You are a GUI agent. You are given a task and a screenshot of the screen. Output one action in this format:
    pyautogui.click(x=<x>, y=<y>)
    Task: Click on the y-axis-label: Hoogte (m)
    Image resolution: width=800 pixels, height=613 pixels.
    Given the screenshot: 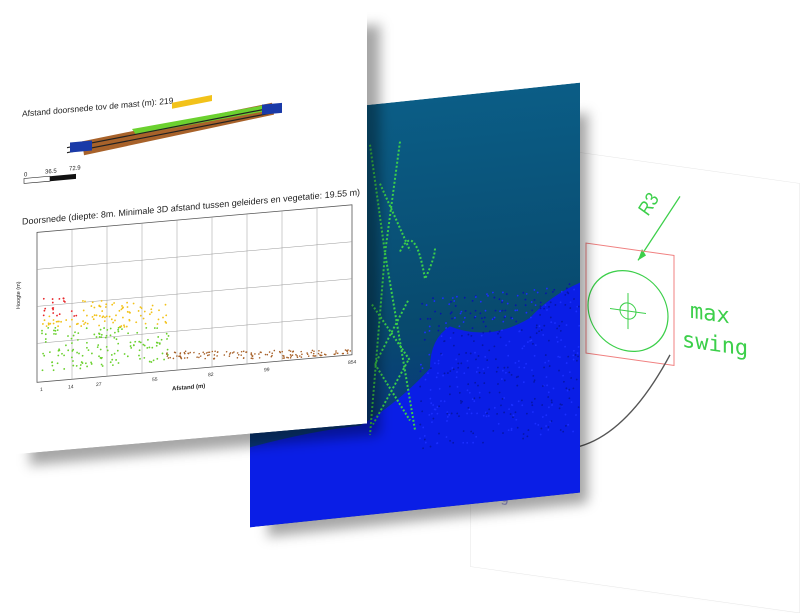 What is the action you would take?
    pyautogui.click(x=19, y=295)
    